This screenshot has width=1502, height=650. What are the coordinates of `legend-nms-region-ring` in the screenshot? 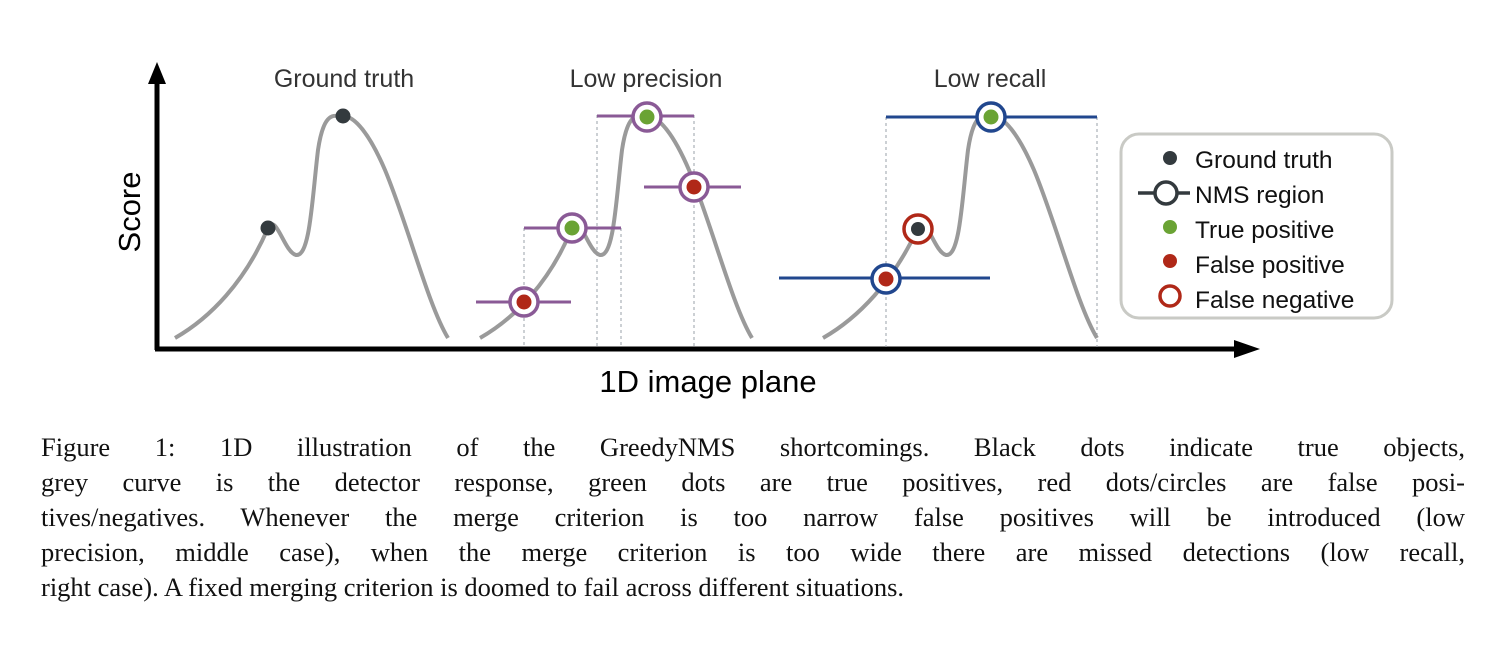 It's located at (1166, 193).